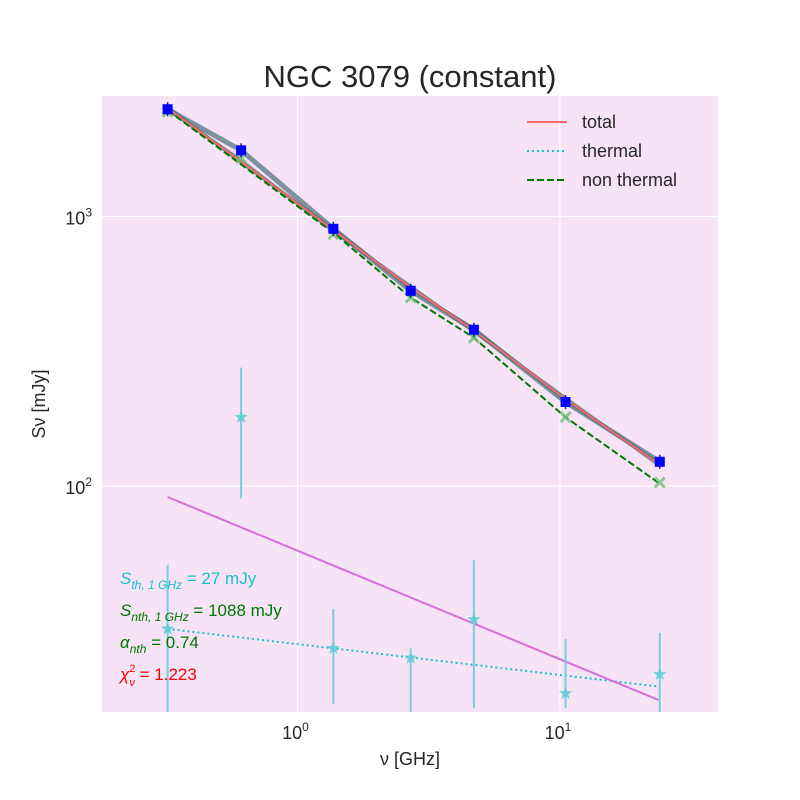 This screenshot has height=800, width=800. Describe the element at coordinates (410, 759) in the screenshot. I see `x-axis-label: ν [GHz]` at that location.